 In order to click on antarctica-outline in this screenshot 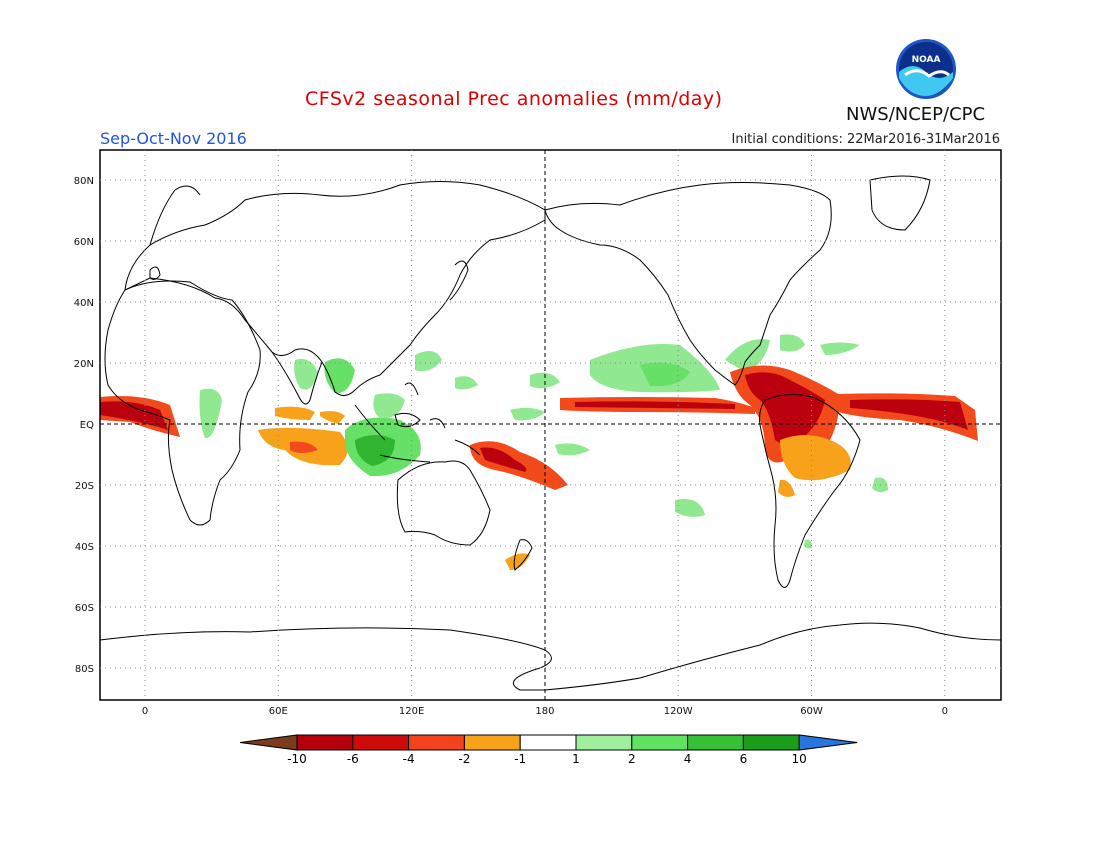, I will do `click(550, 656)`.